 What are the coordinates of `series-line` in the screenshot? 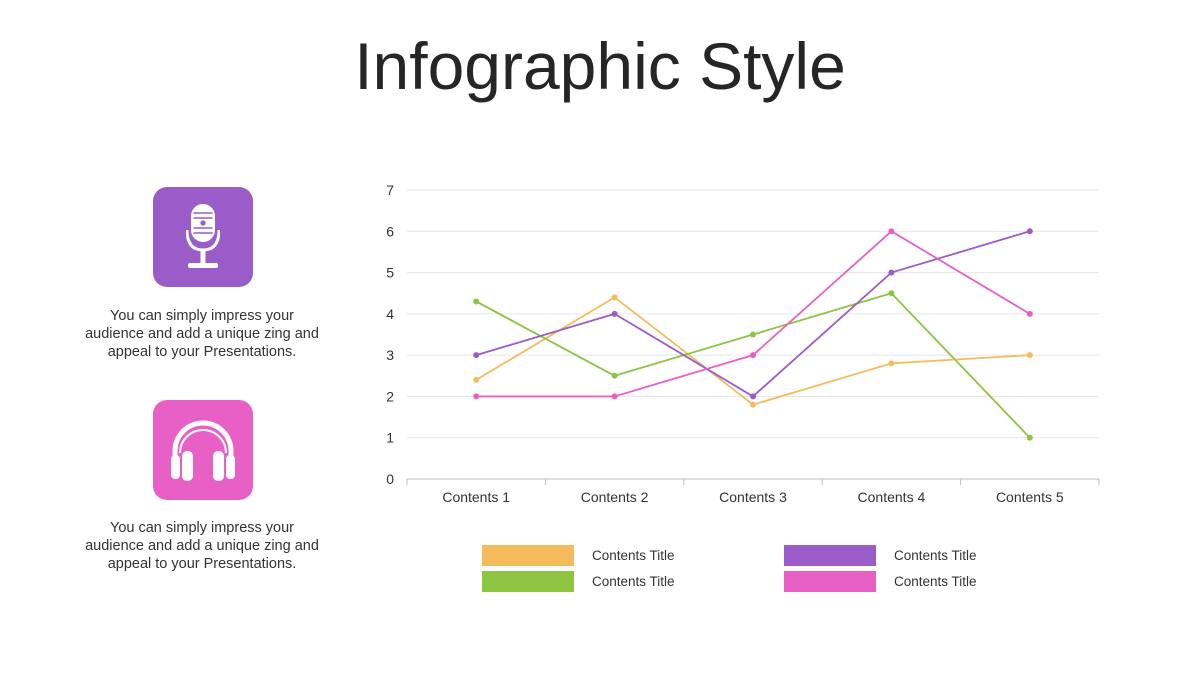 It's located at (753, 365).